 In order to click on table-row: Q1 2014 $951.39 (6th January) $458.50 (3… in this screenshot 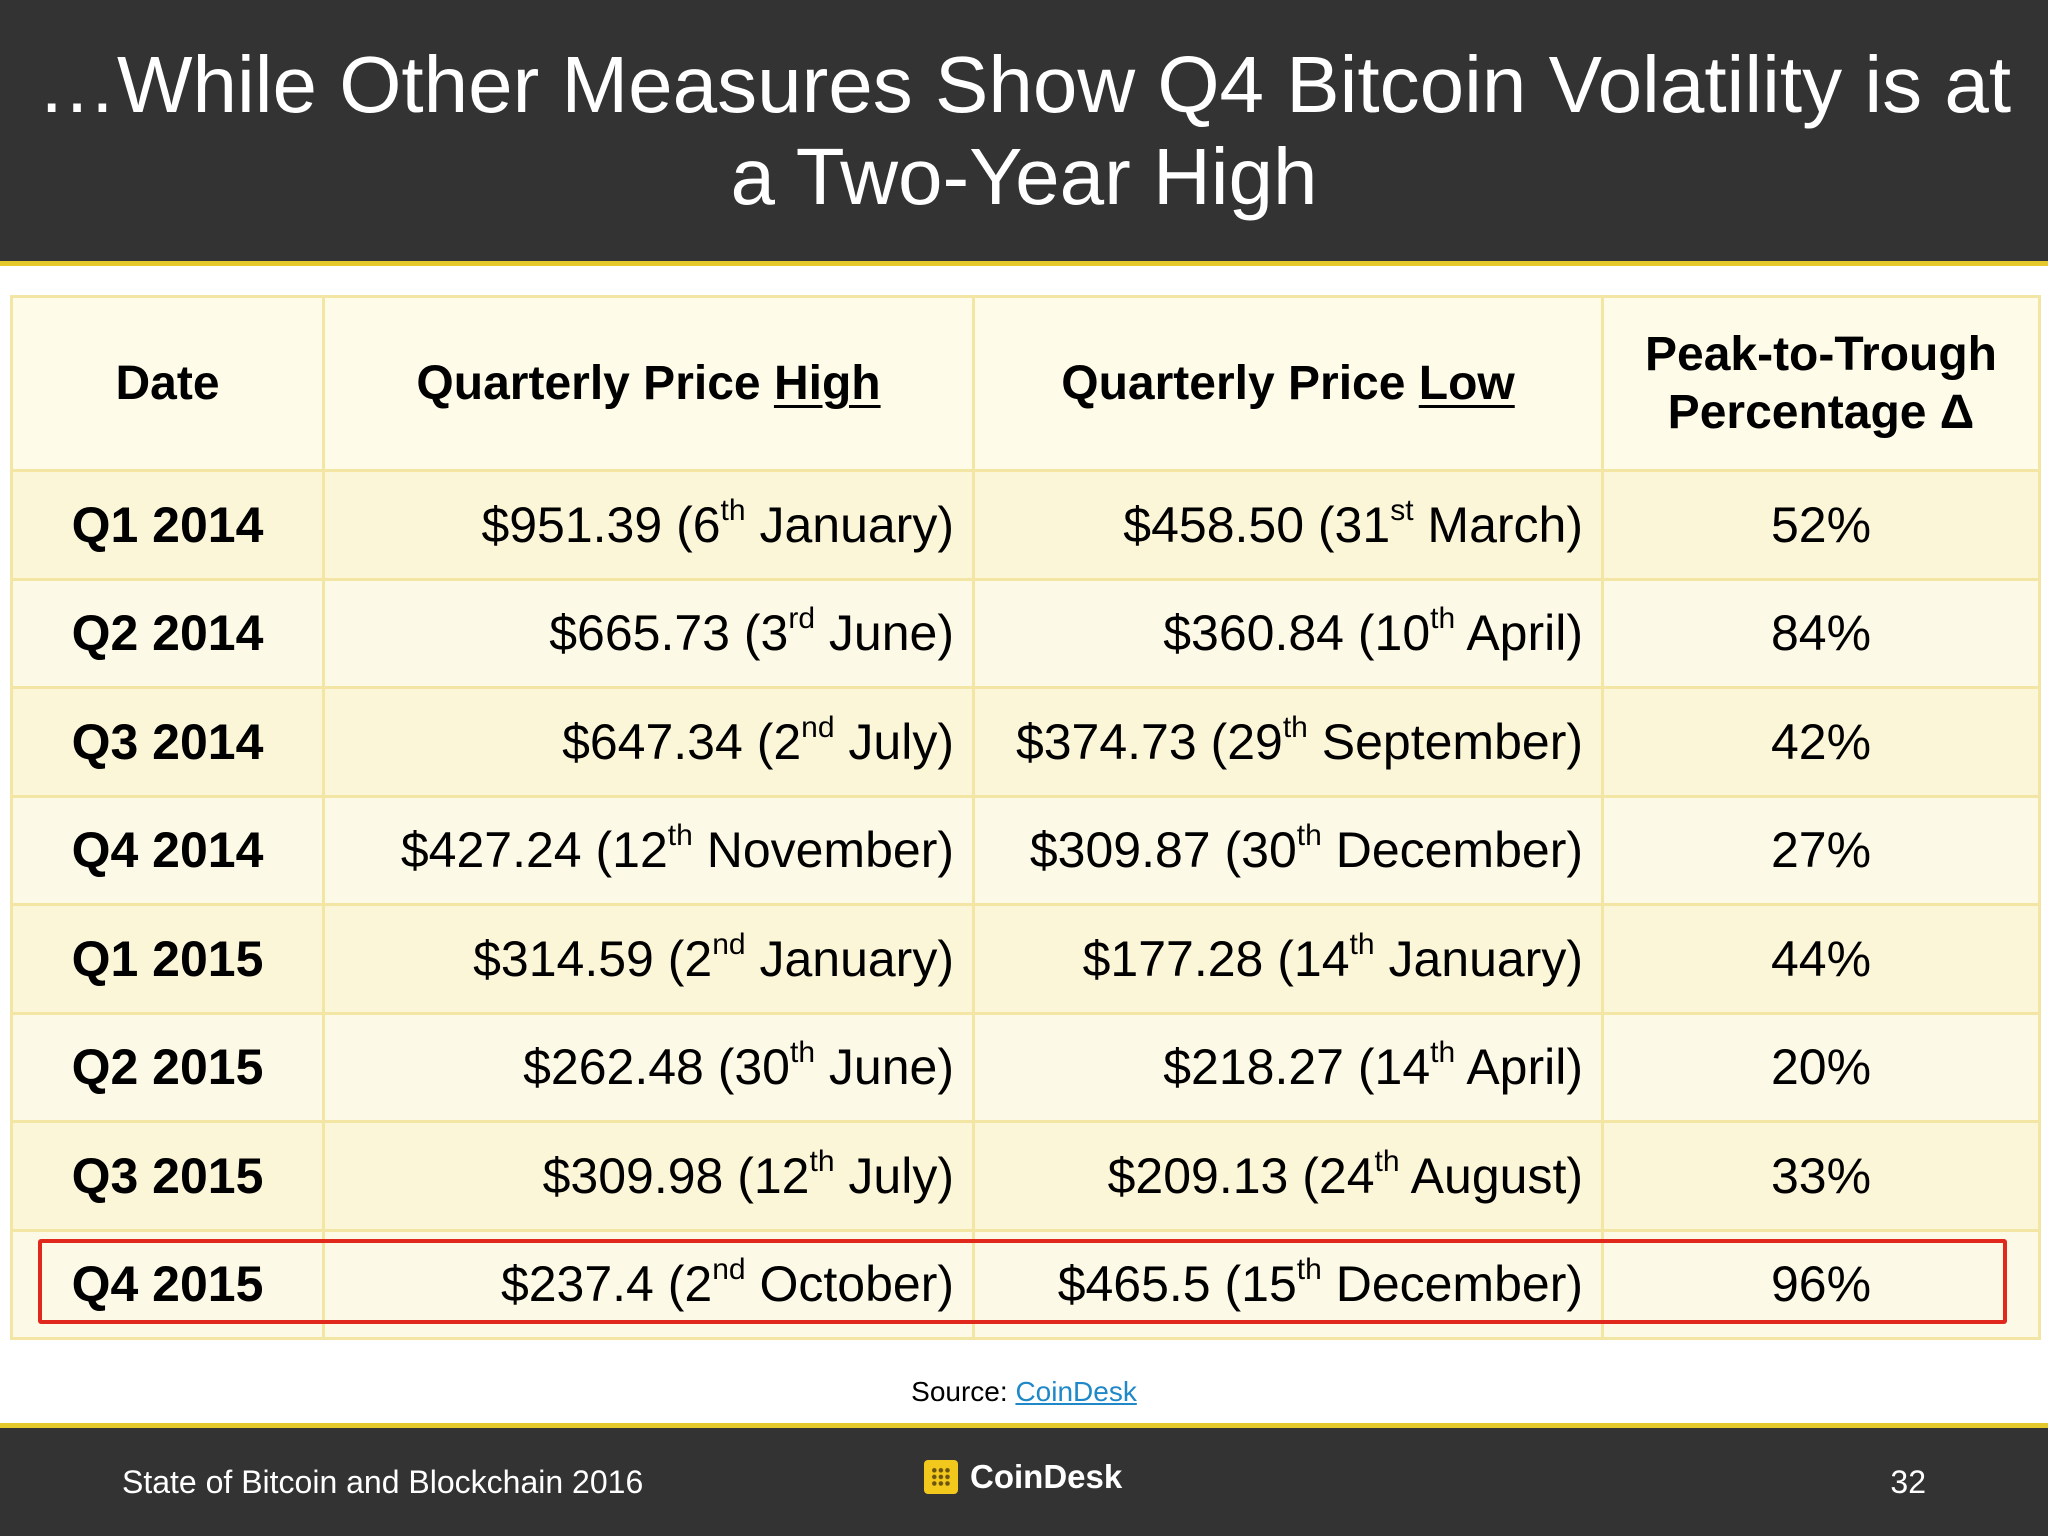, I will do `click(1025, 525)`.